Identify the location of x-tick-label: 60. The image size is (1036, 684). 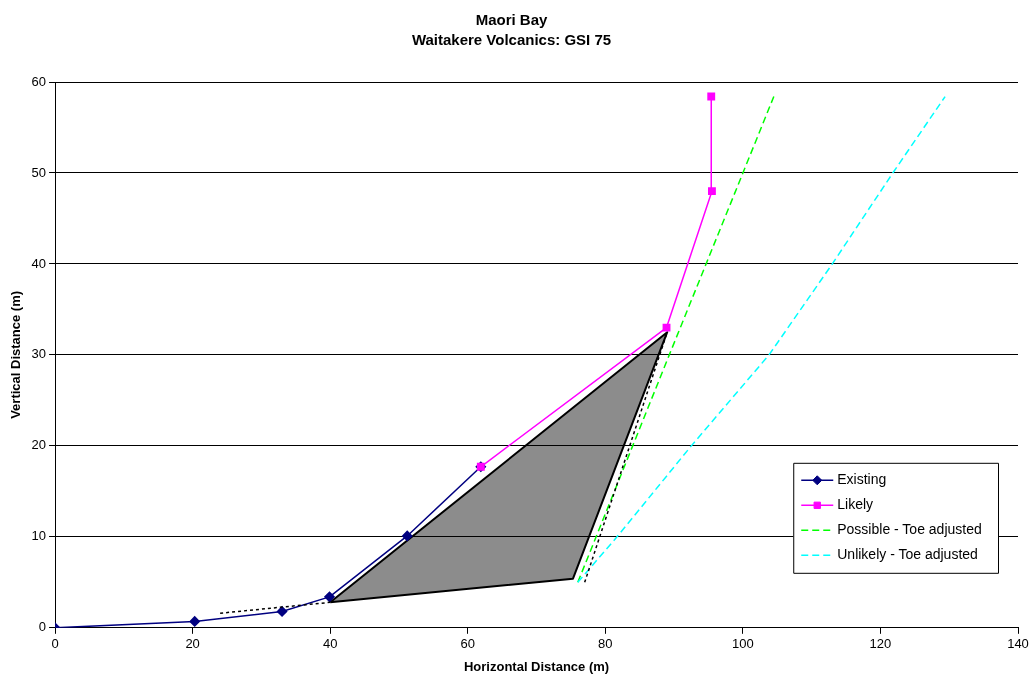
(467, 644).